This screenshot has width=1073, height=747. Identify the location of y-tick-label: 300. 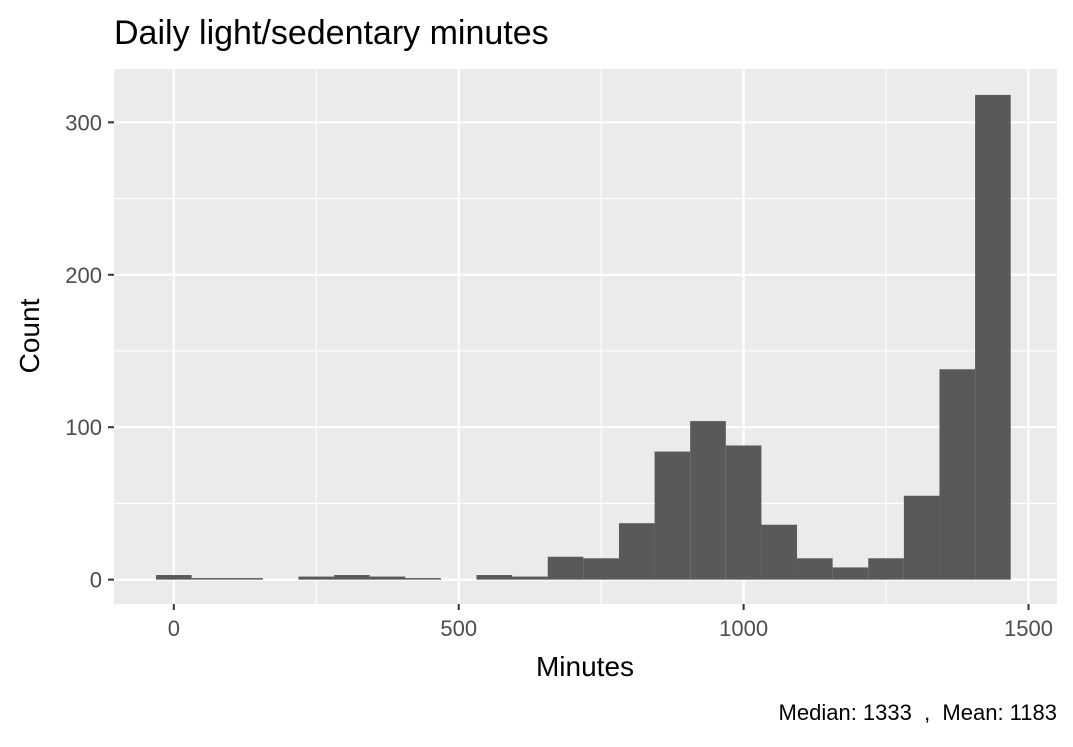
(83, 122).